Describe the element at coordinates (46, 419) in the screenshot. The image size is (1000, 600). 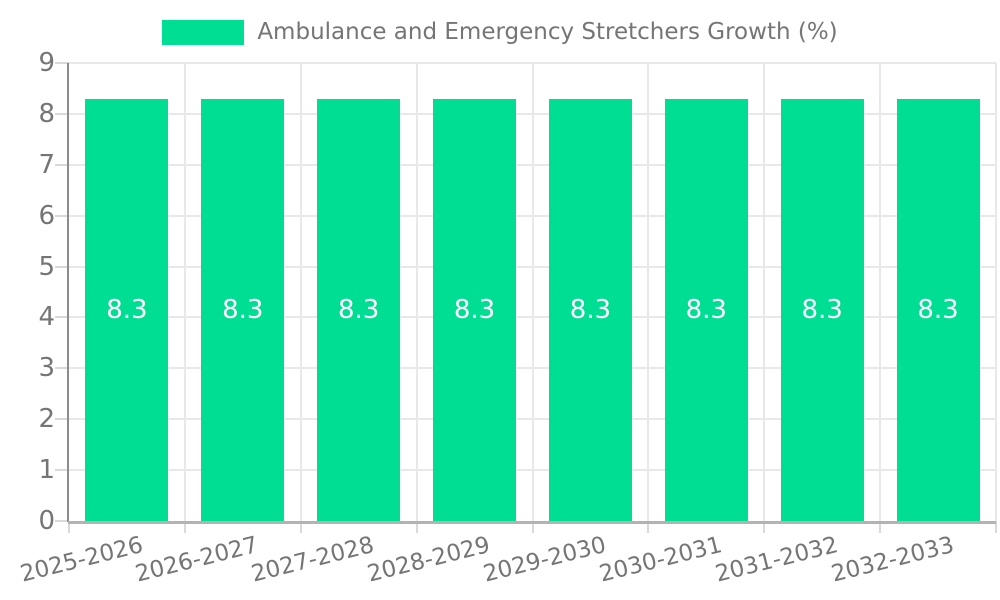
I see `y-axis-label: 2` at that location.